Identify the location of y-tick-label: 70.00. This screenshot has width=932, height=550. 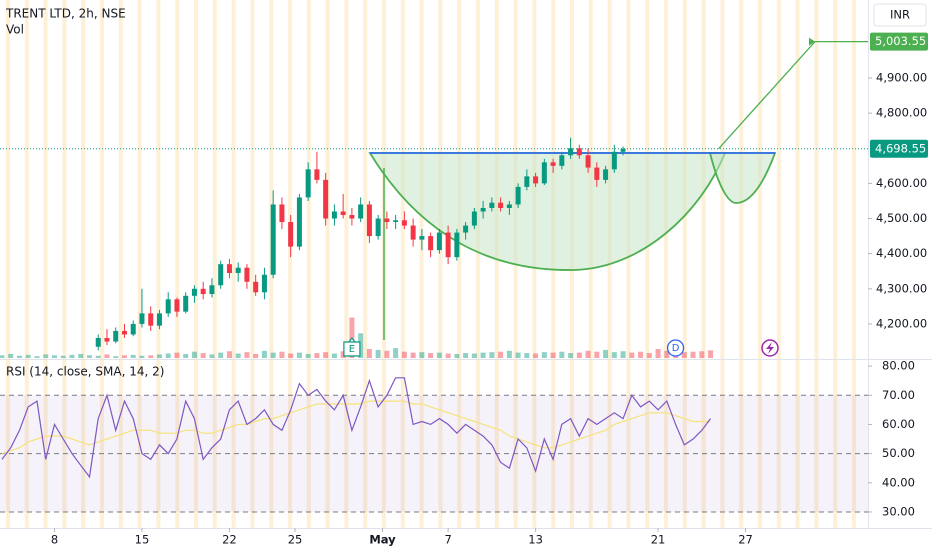
(898, 395).